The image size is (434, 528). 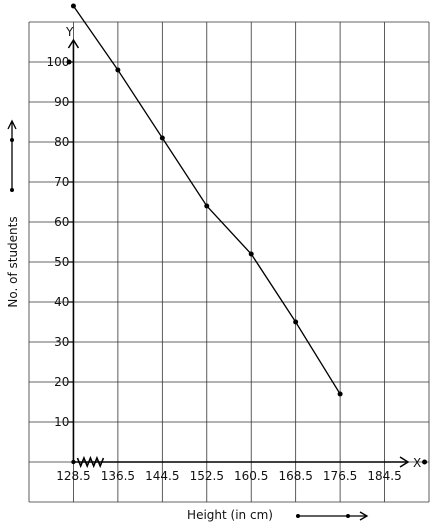 I want to click on y-tick-label: 70, so click(x=61, y=182).